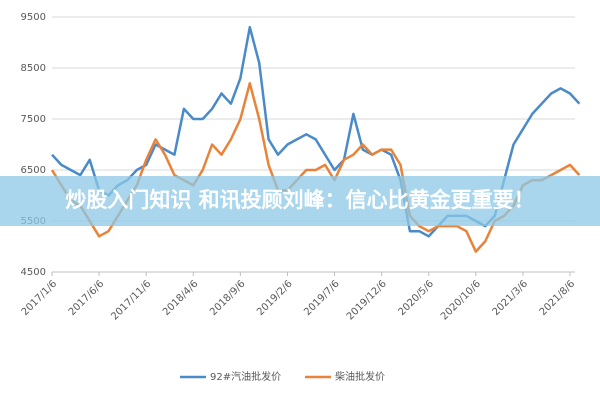  What do you see at coordinates (367, 300) in the screenshot?
I see `x-tick-label: 2019/12/6` at bounding box center [367, 300].